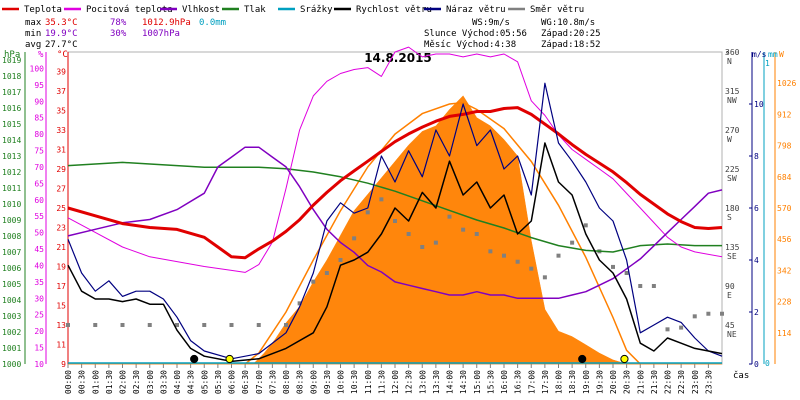 Image resolution: width=800 pixels, height=400 pixels. Describe the element at coordinates (61, 34) in the screenshot. I see `stats-value-min-0: 19.9°C` at that location.